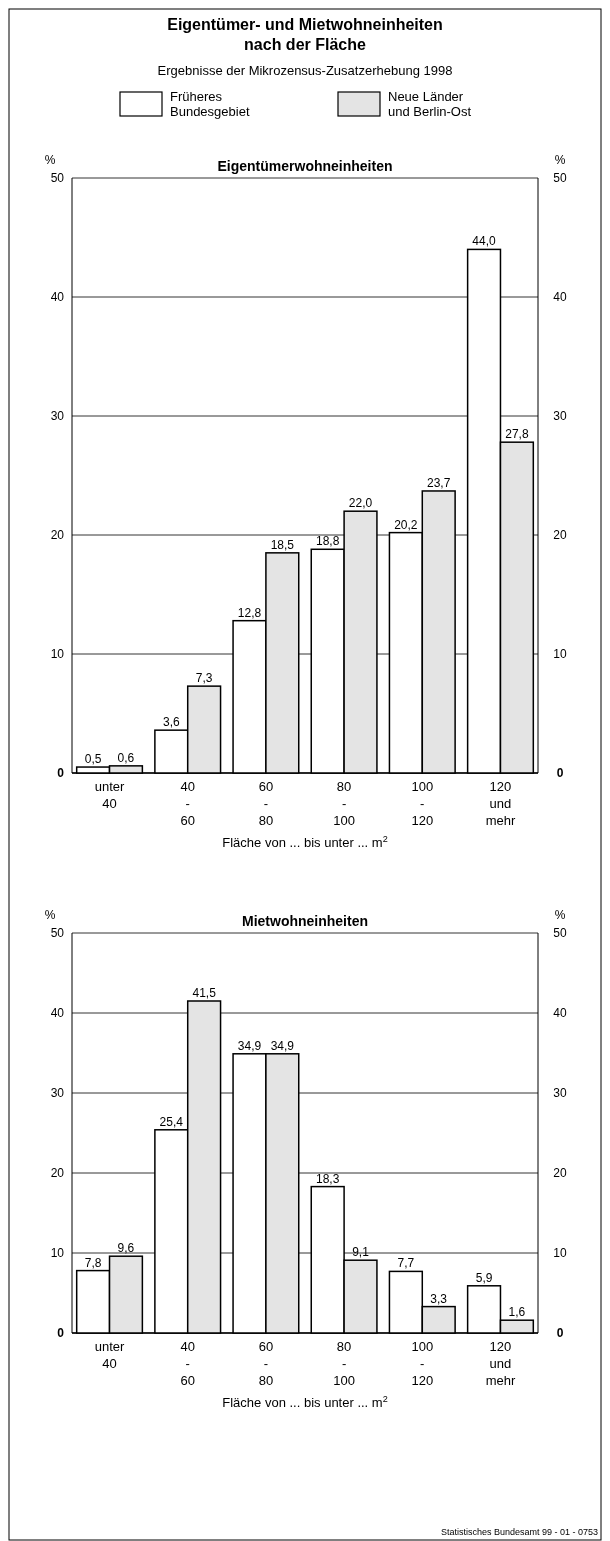  What do you see at coordinates (327, 541) in the screenshot?
I see `data-label: 18,8` at bounding box center [327, 541].